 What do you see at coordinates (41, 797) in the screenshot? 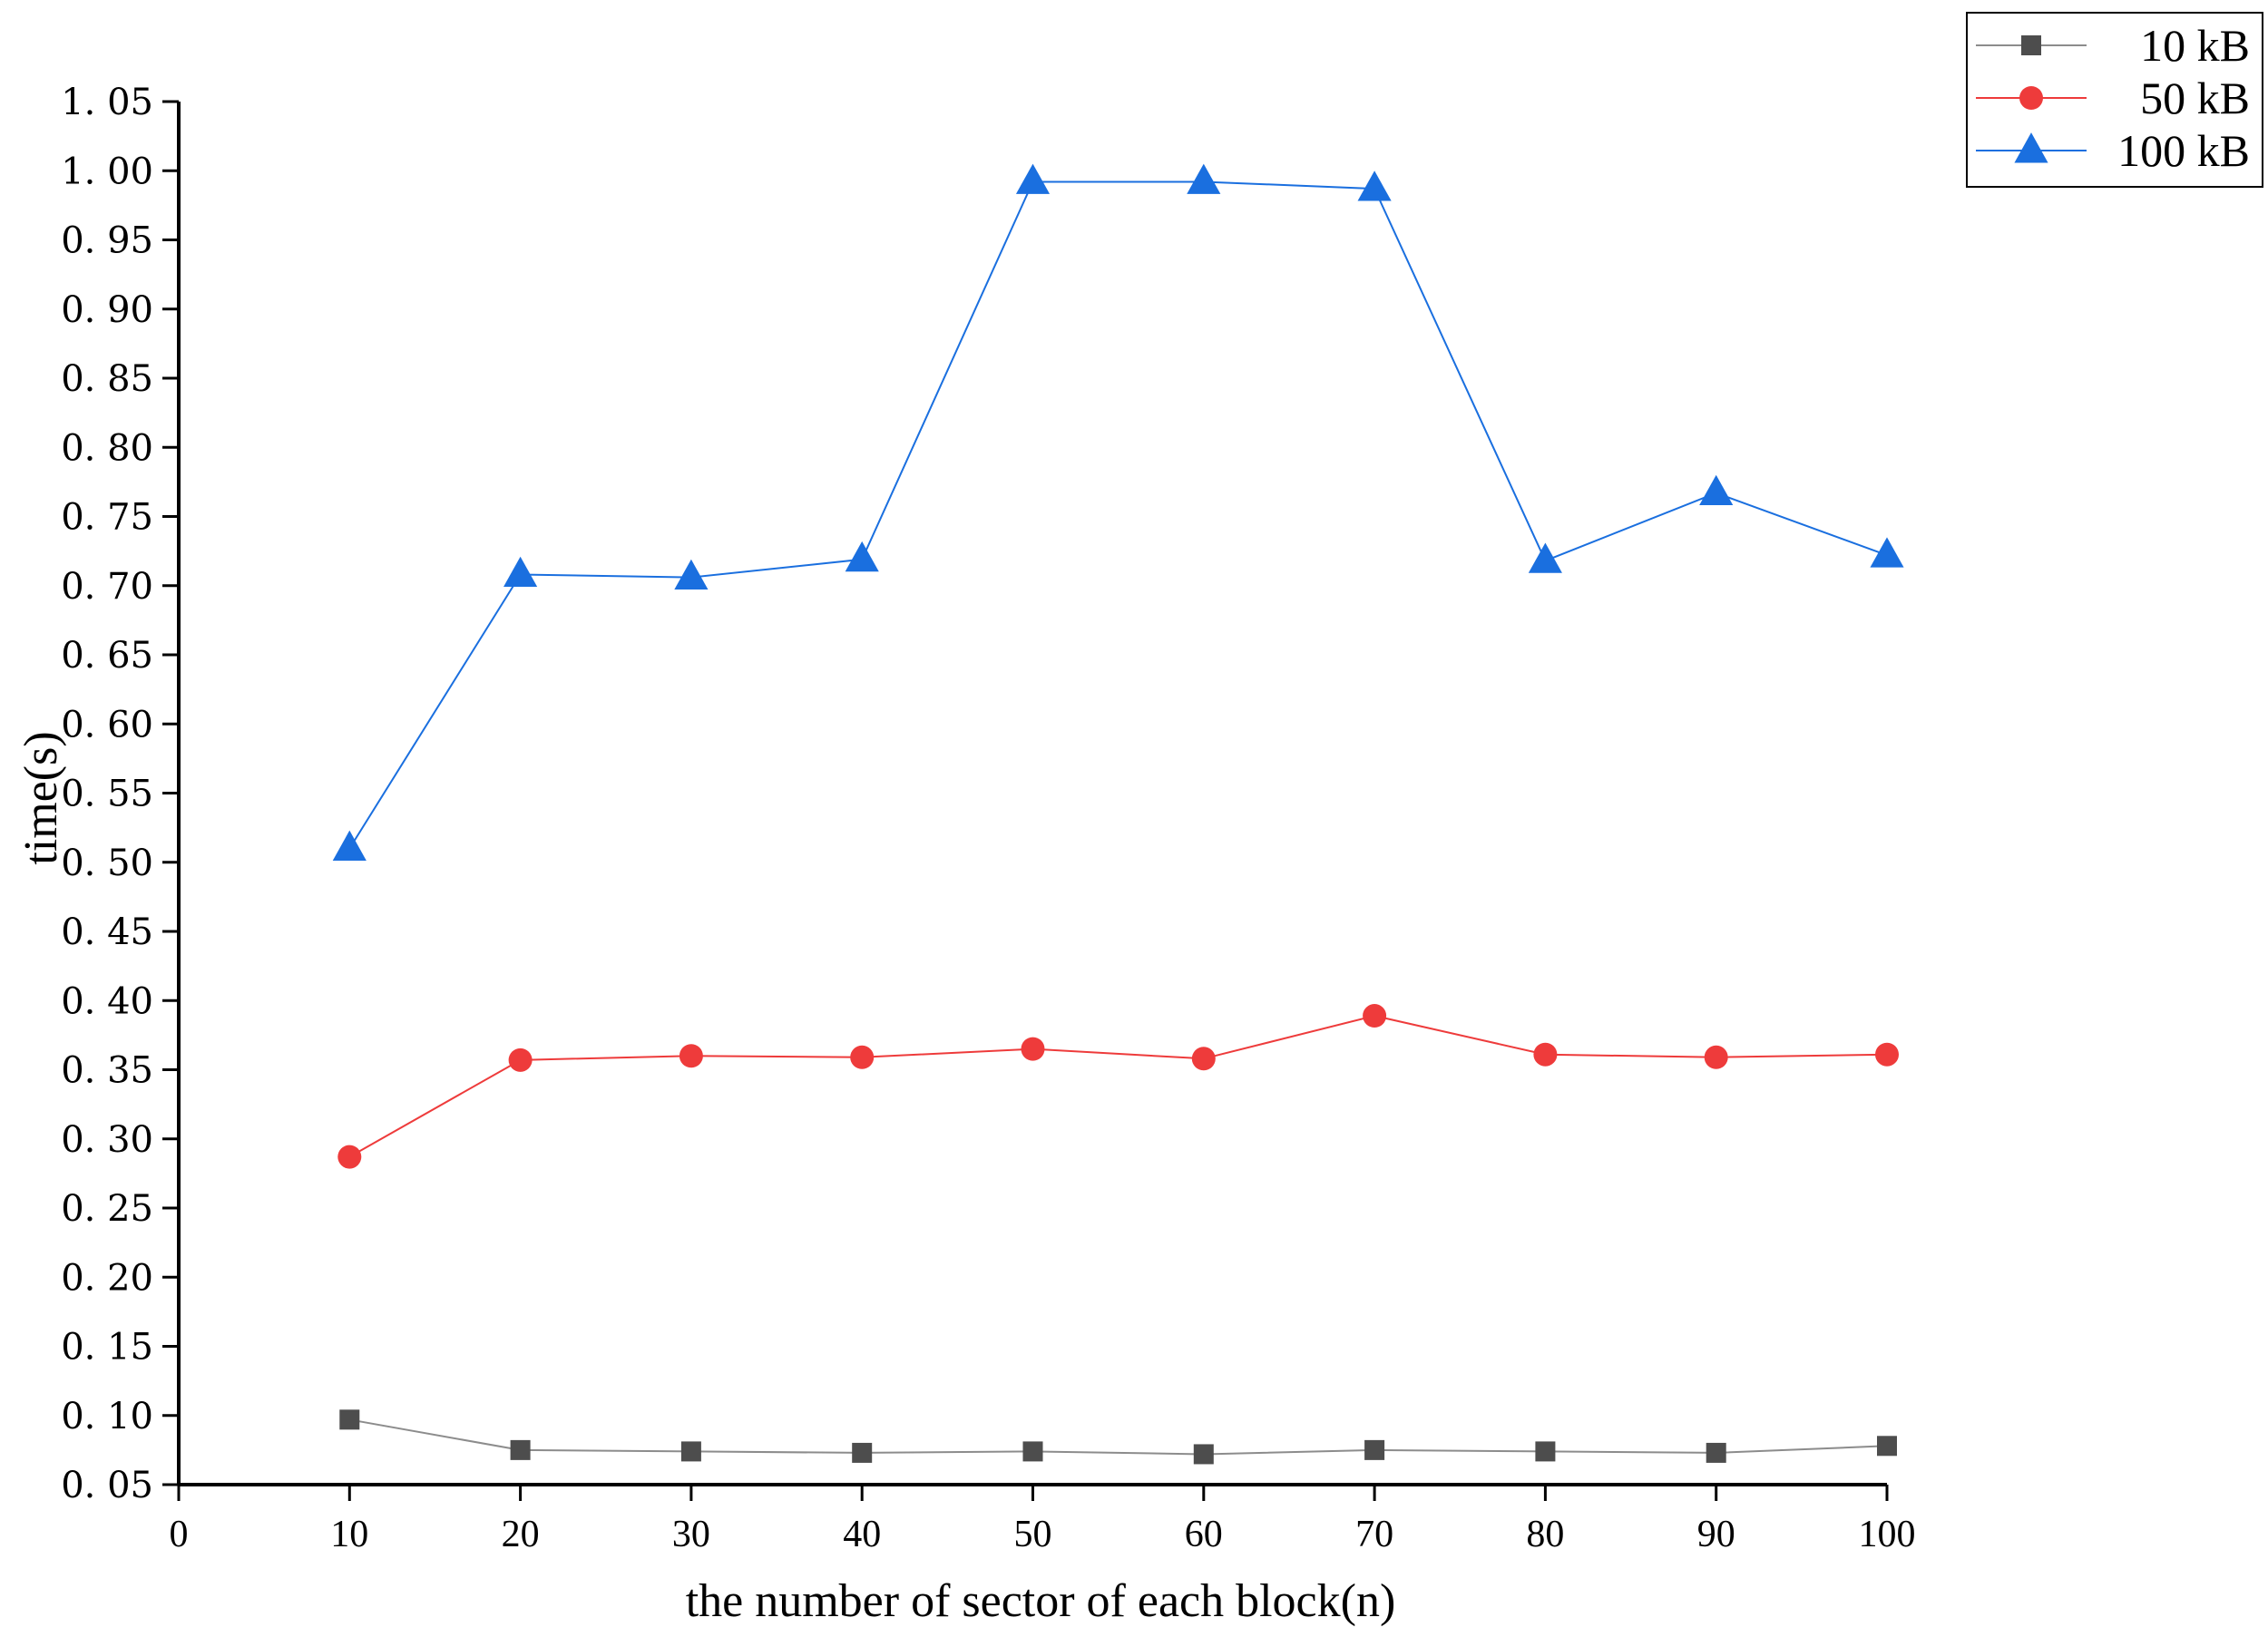
I see `y-axis-title: time(s)` at bounding box center [41, 797].